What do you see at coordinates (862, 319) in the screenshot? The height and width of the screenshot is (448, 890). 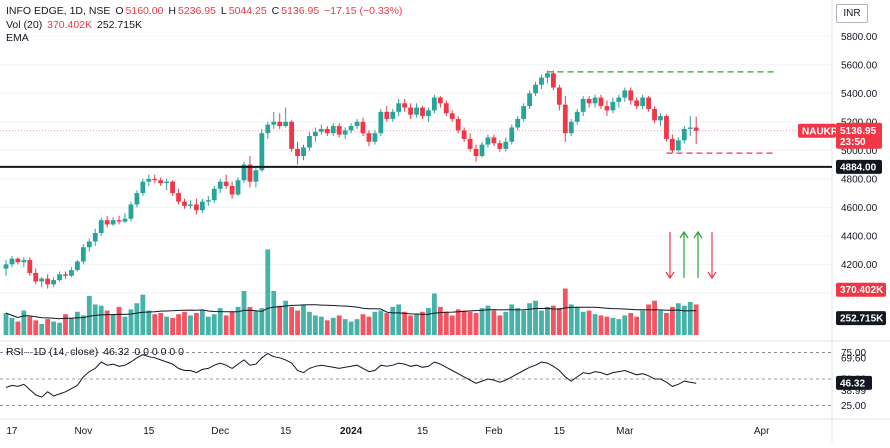 I see `volume-ma-tag: 252.715K` at bounding box center [862, 319].